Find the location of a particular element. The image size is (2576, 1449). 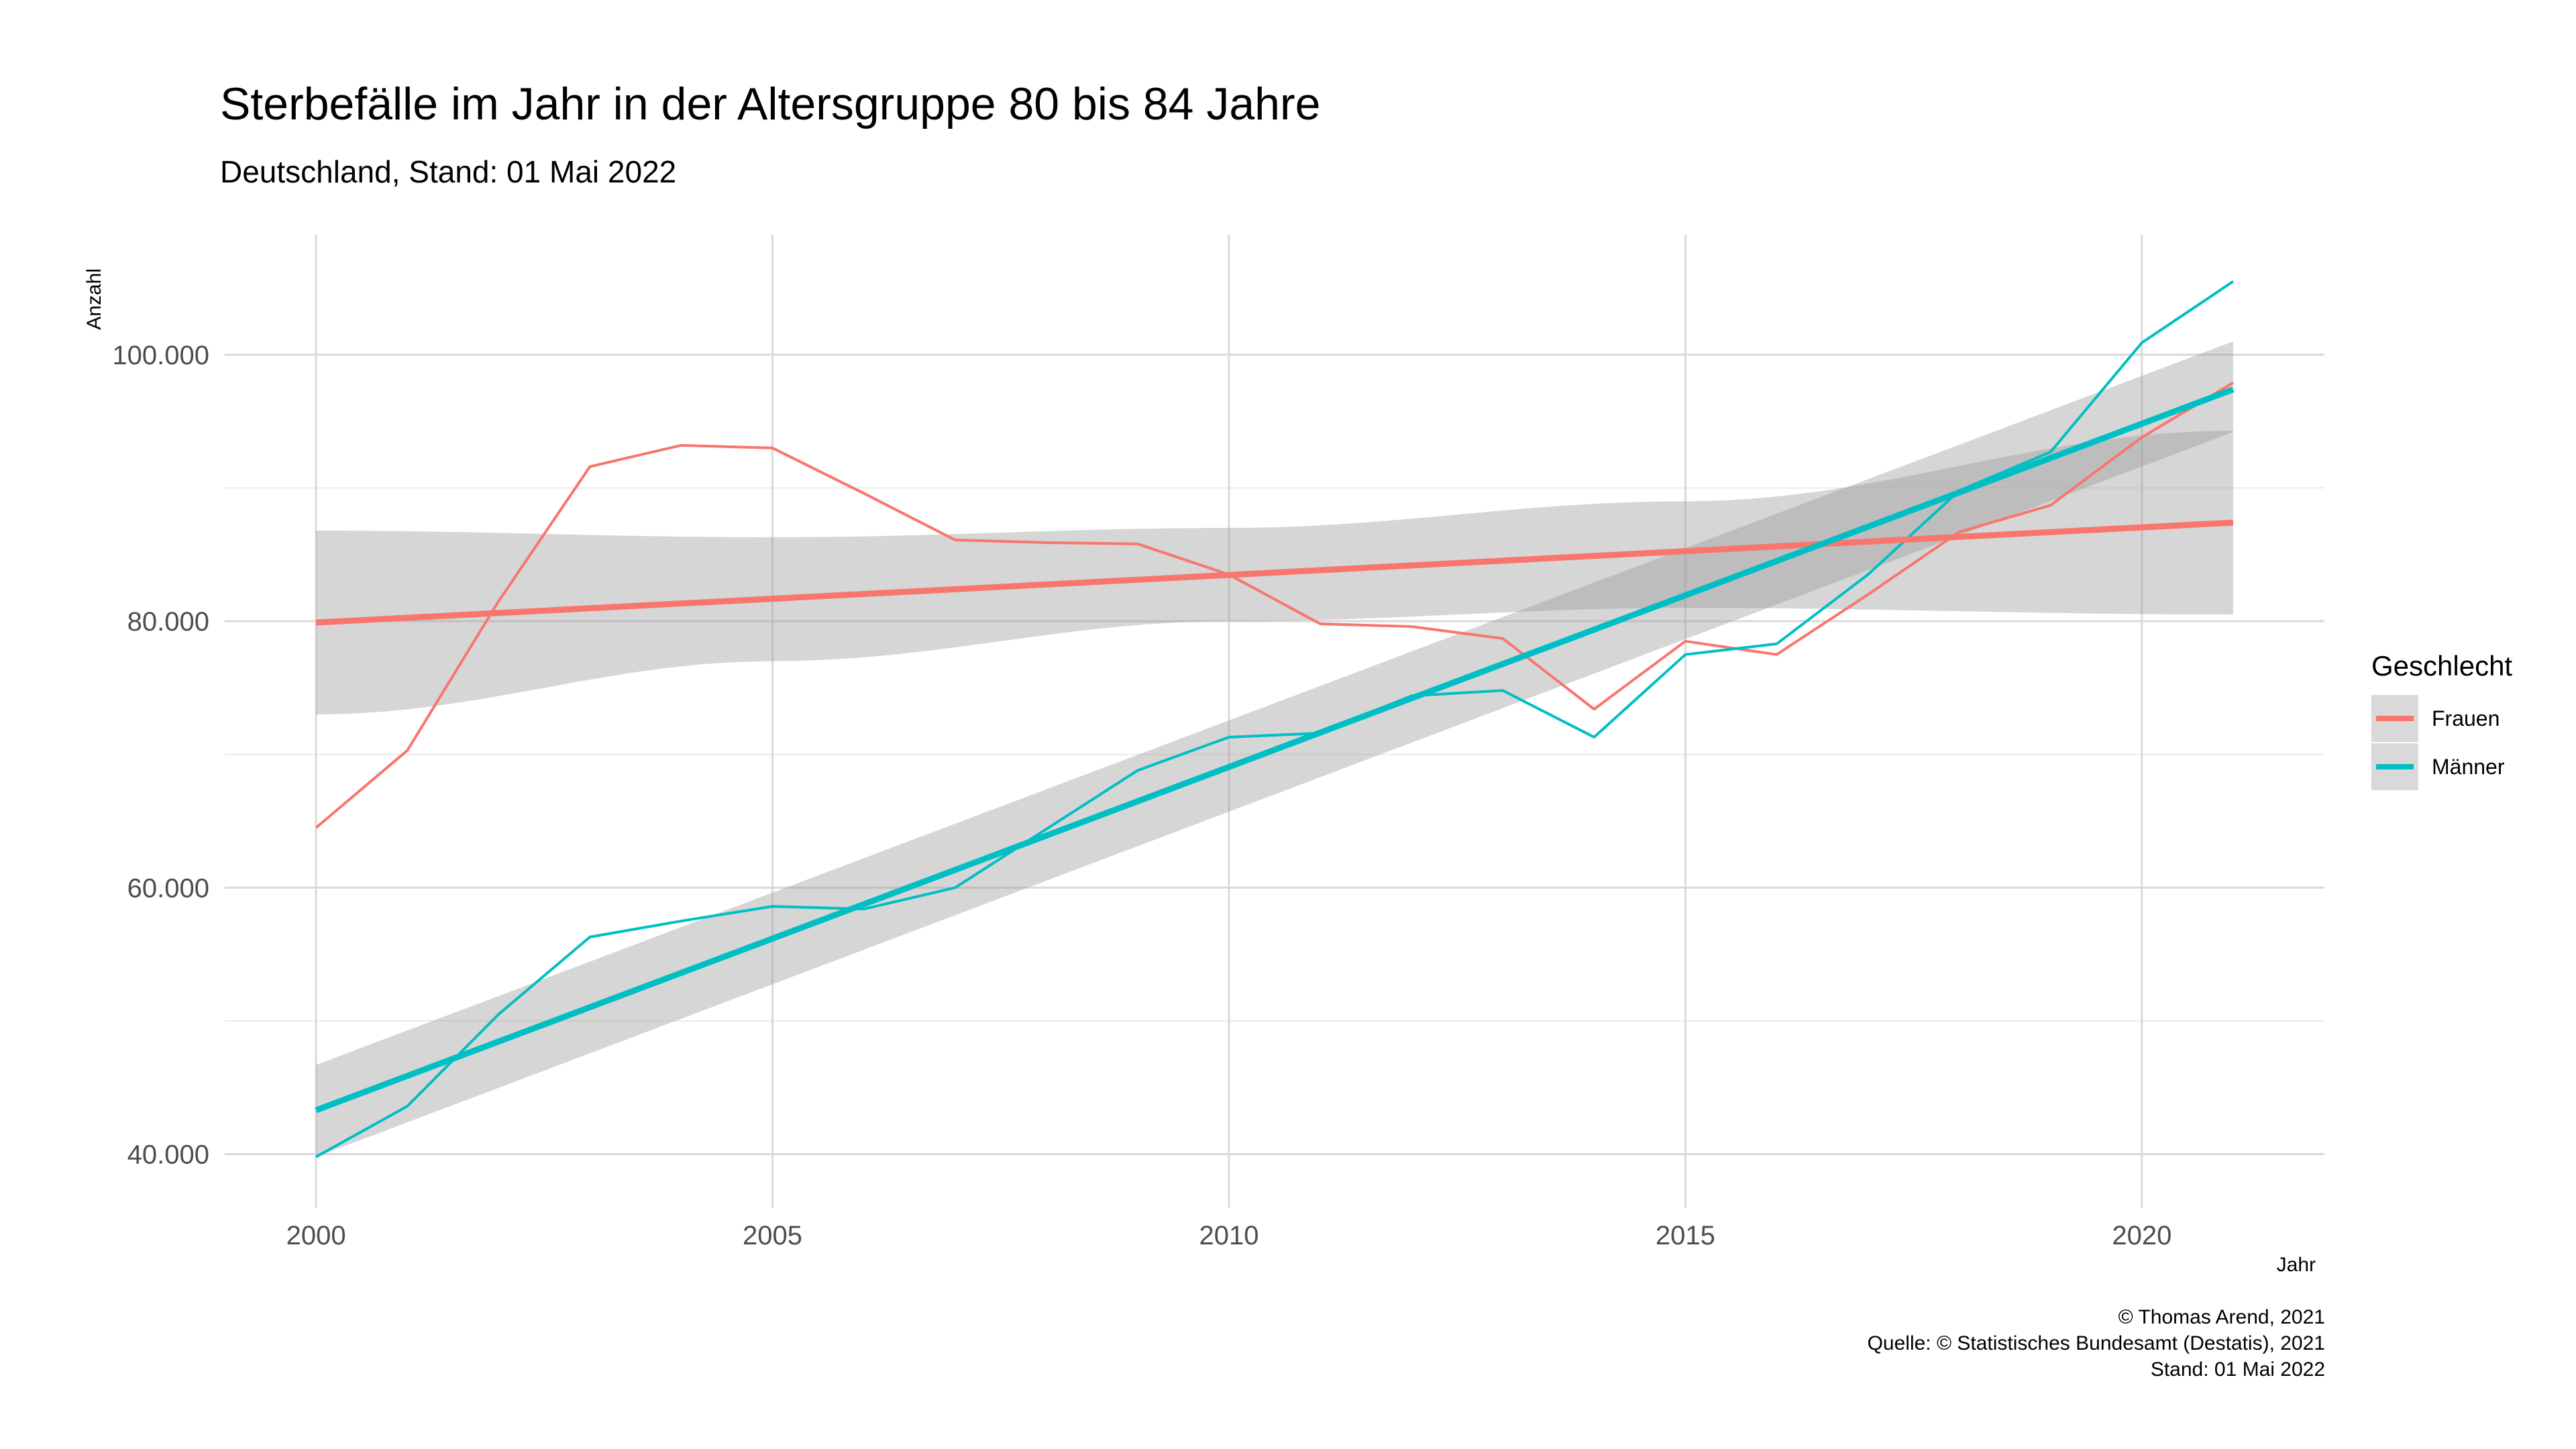

legend: Geschlecht Frauen Männer is located at coordinates (2441, 720).